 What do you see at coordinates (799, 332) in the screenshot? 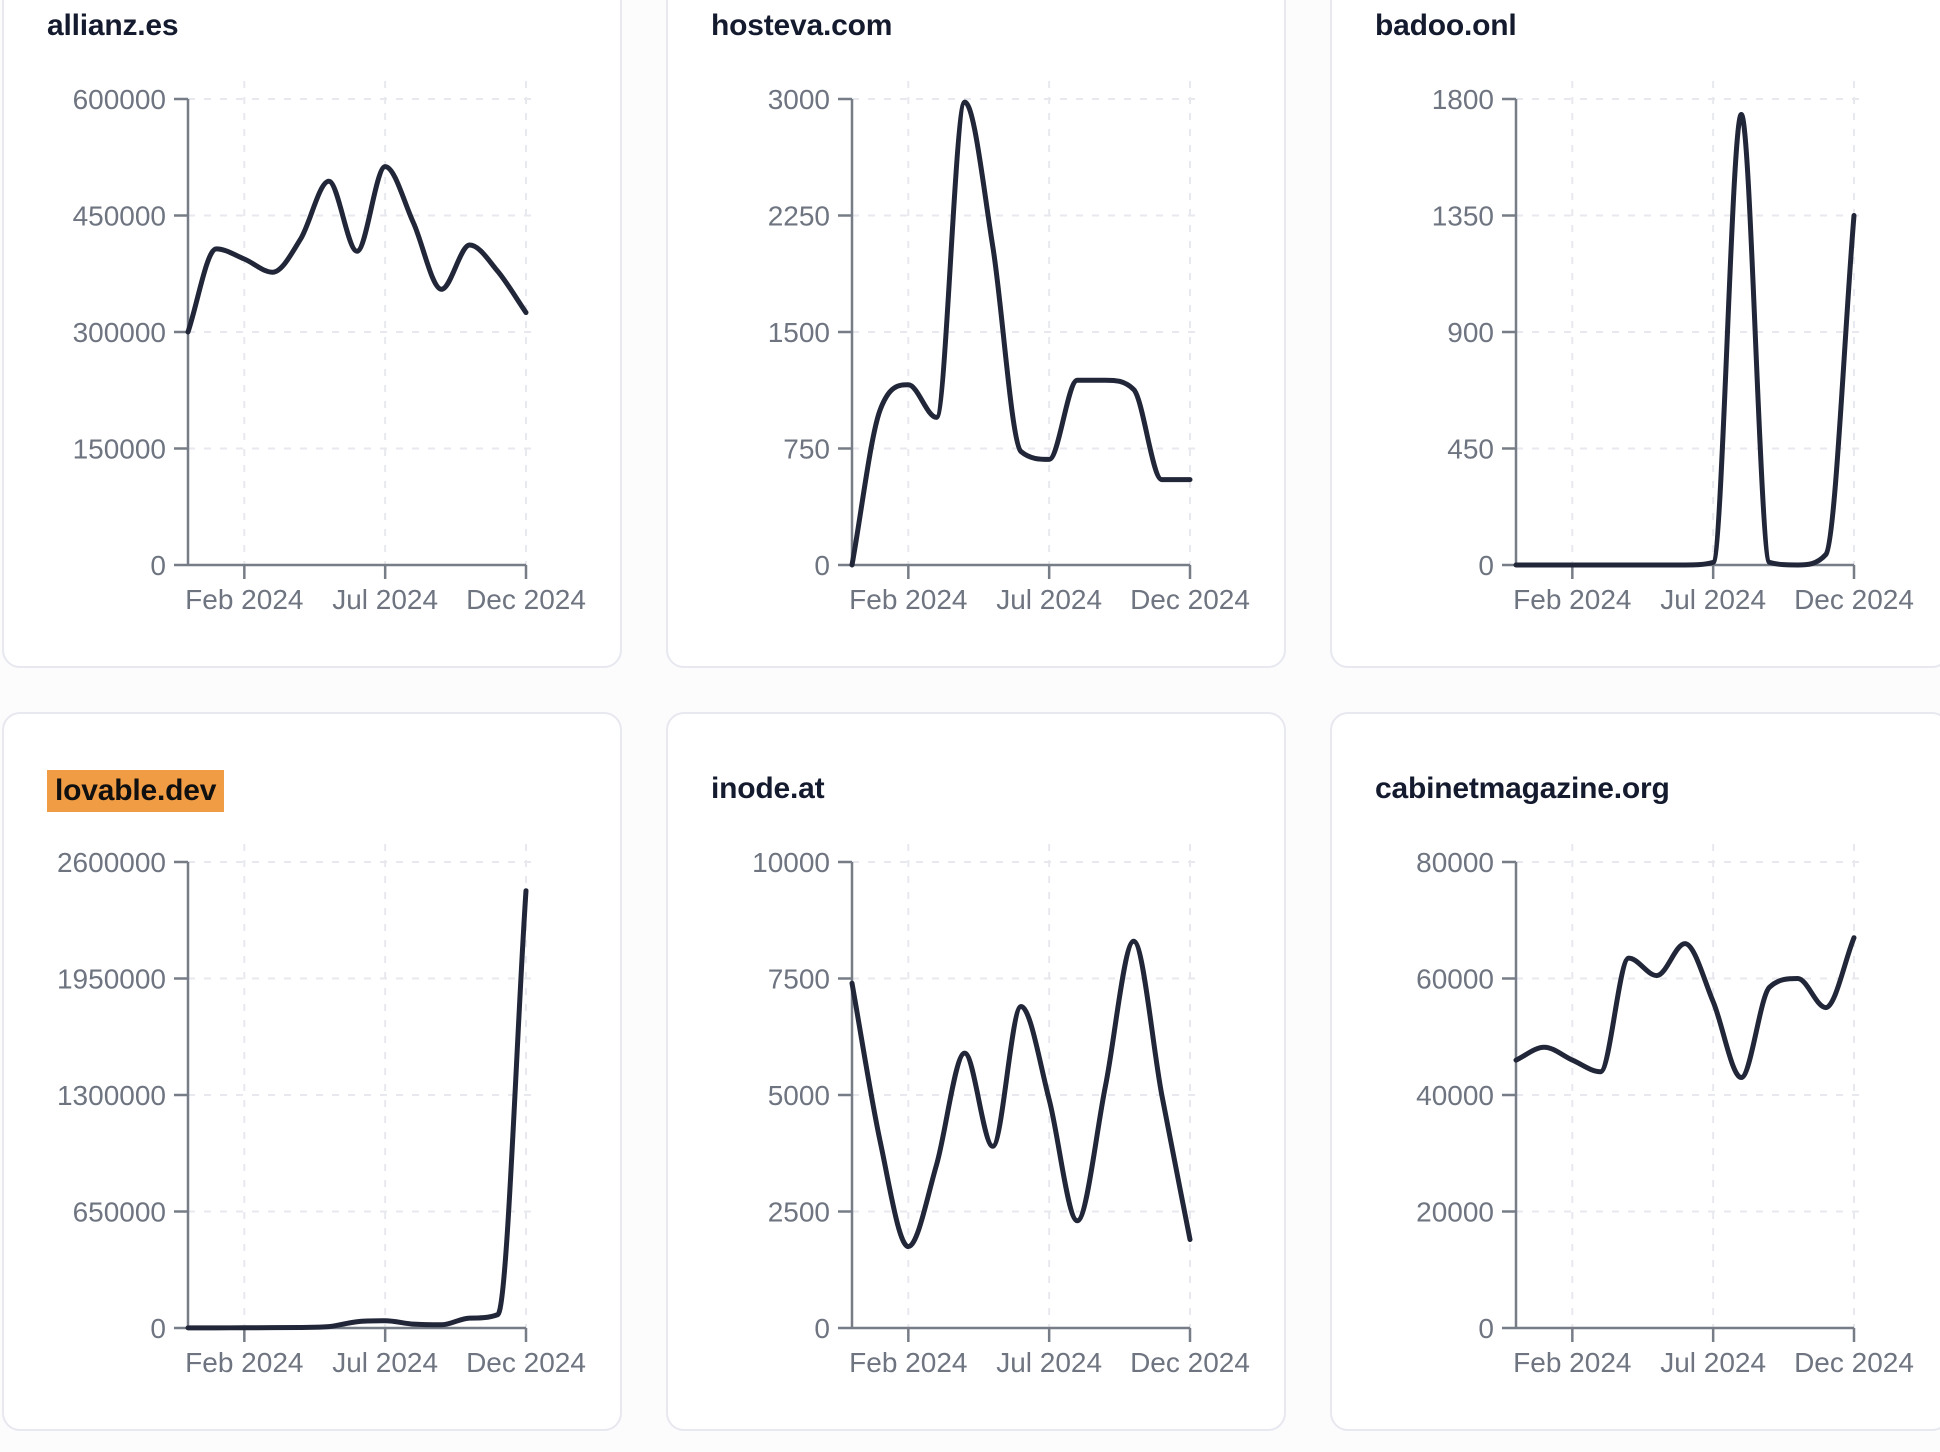
I see `y-axis-tick-label: 1500` at bounding box center [799, 332].